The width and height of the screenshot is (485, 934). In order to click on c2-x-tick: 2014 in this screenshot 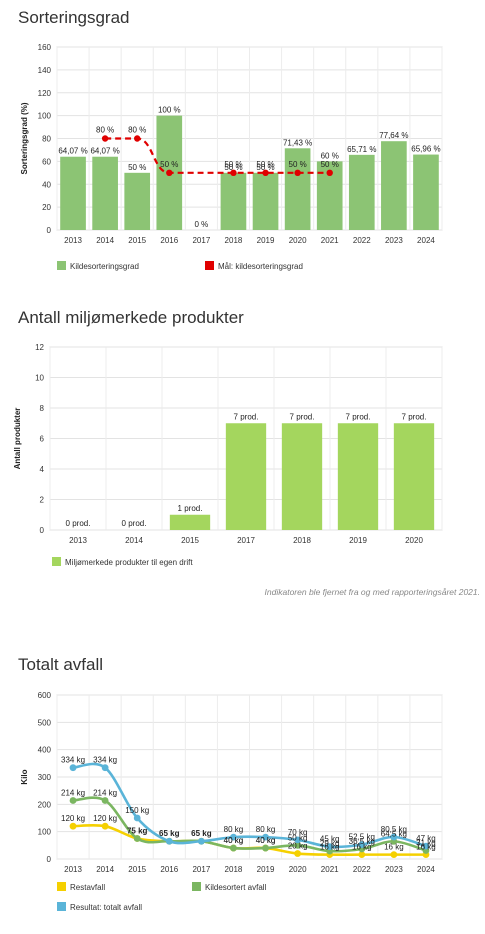, I will do `click(134, 540)`.